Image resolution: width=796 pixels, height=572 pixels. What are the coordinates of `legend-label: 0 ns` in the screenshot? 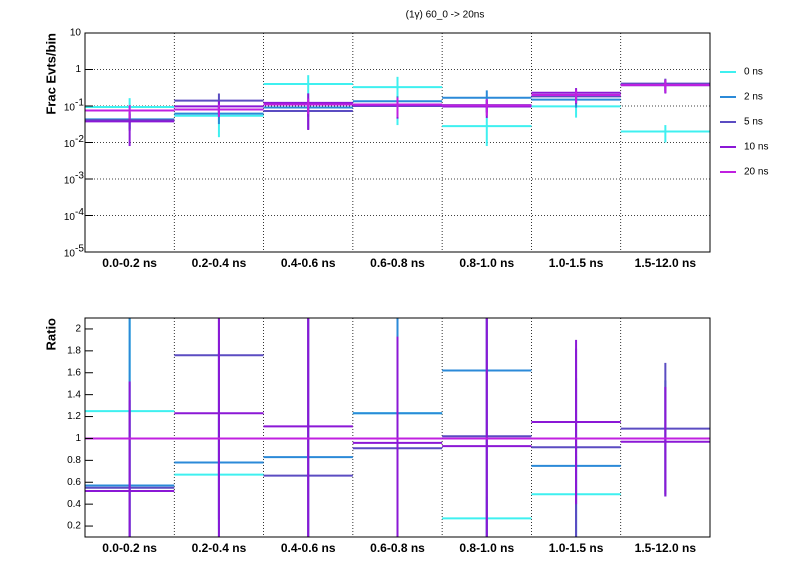 It's located at (753, 72).